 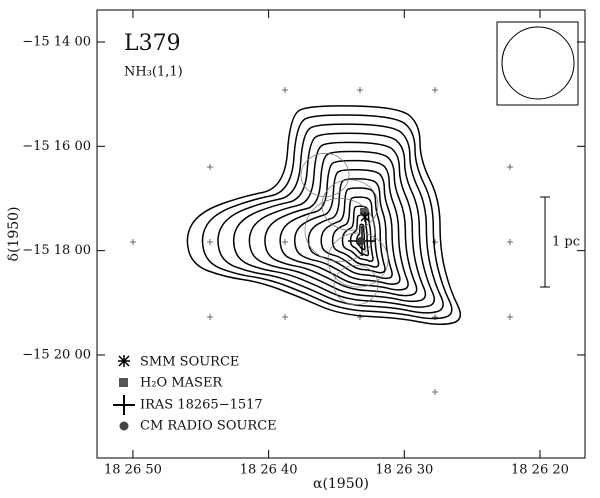 I want to click on source-markers, so click(x=362, y=232).